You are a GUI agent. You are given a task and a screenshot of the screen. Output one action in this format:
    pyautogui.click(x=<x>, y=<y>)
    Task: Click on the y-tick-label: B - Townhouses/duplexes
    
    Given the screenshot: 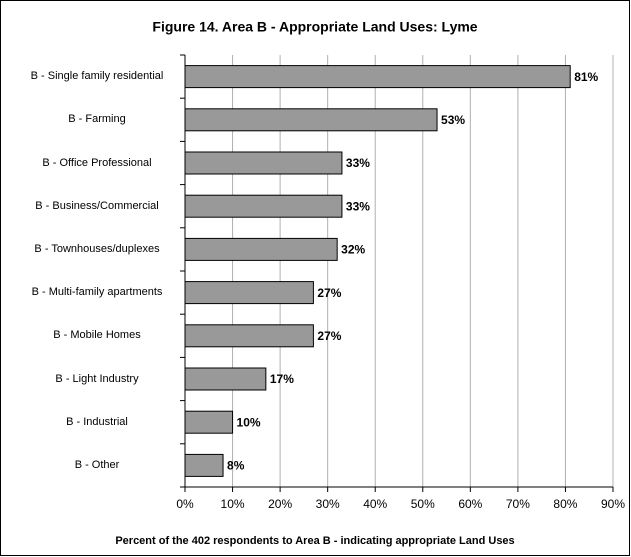 What is the action you would take?
    pyautogui.click(x=97, y=248)
    